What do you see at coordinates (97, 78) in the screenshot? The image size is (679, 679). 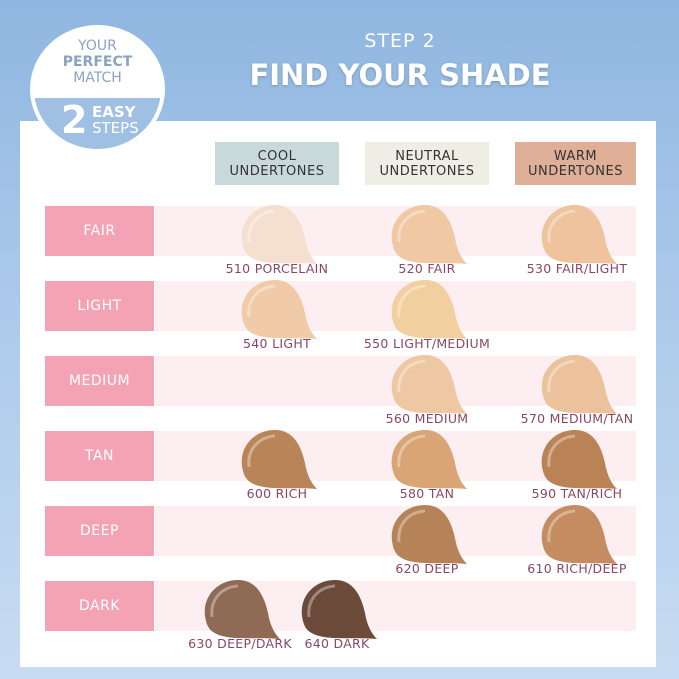 I see `badge-line3: MATCH` at bounding box center [97, 78].